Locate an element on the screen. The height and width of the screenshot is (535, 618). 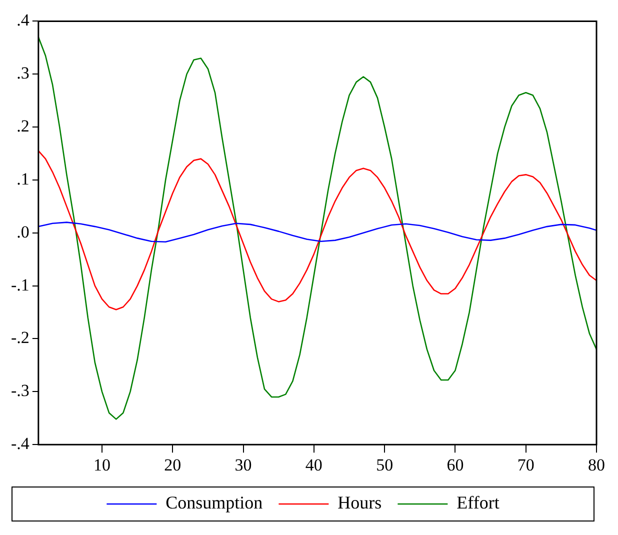
legend-label: Hours is located at coordinates (360, 502).